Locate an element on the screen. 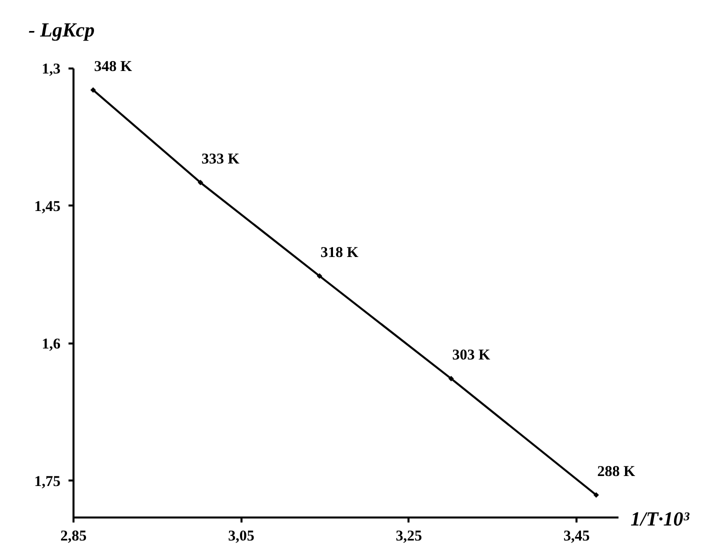 The height and width of the screenshot is (553, 710). y-tick-label: 1,45 is located at coordinates (47, 206).